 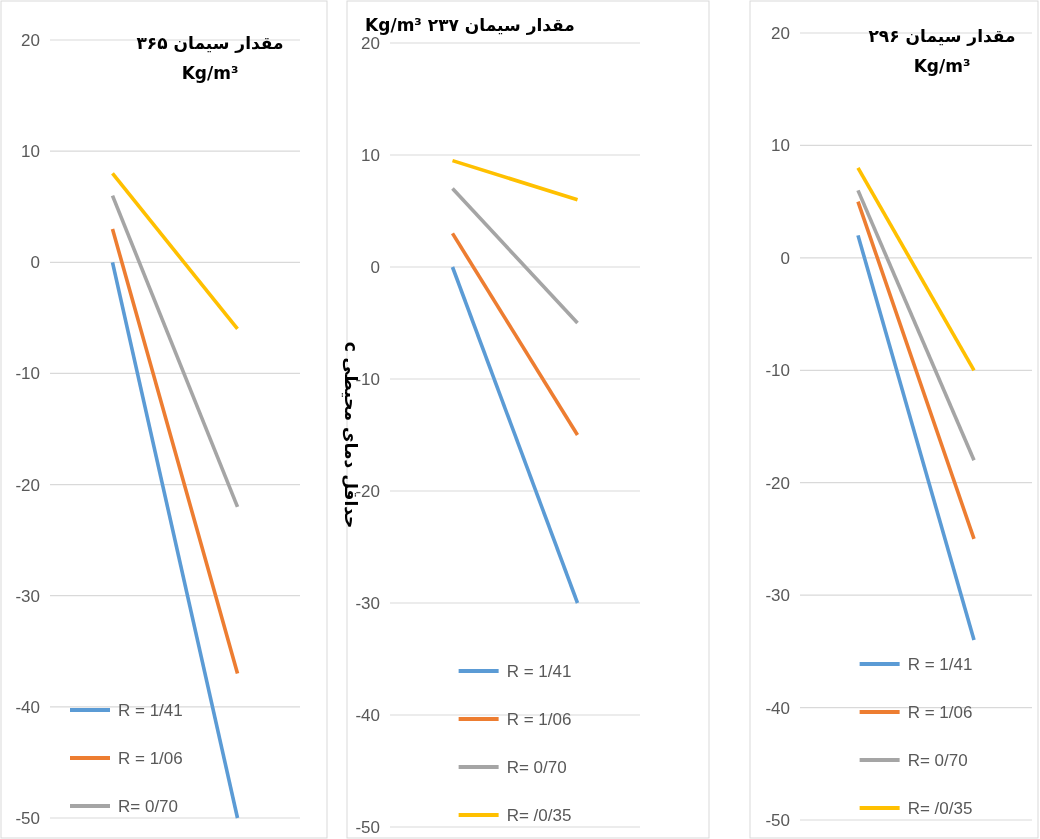 What do you see at coordinates (210, 58) in the screenshot?
I see `text: مقدار سیمان ۳۶۵ Kg/m³` at bounding box center [210, 58].